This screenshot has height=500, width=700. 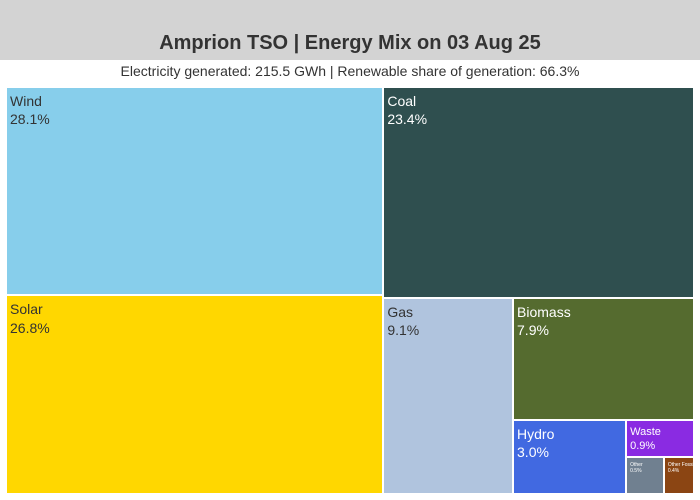 I want to click on tile-label: Waste 0.9%, so click(x=645, y=439).